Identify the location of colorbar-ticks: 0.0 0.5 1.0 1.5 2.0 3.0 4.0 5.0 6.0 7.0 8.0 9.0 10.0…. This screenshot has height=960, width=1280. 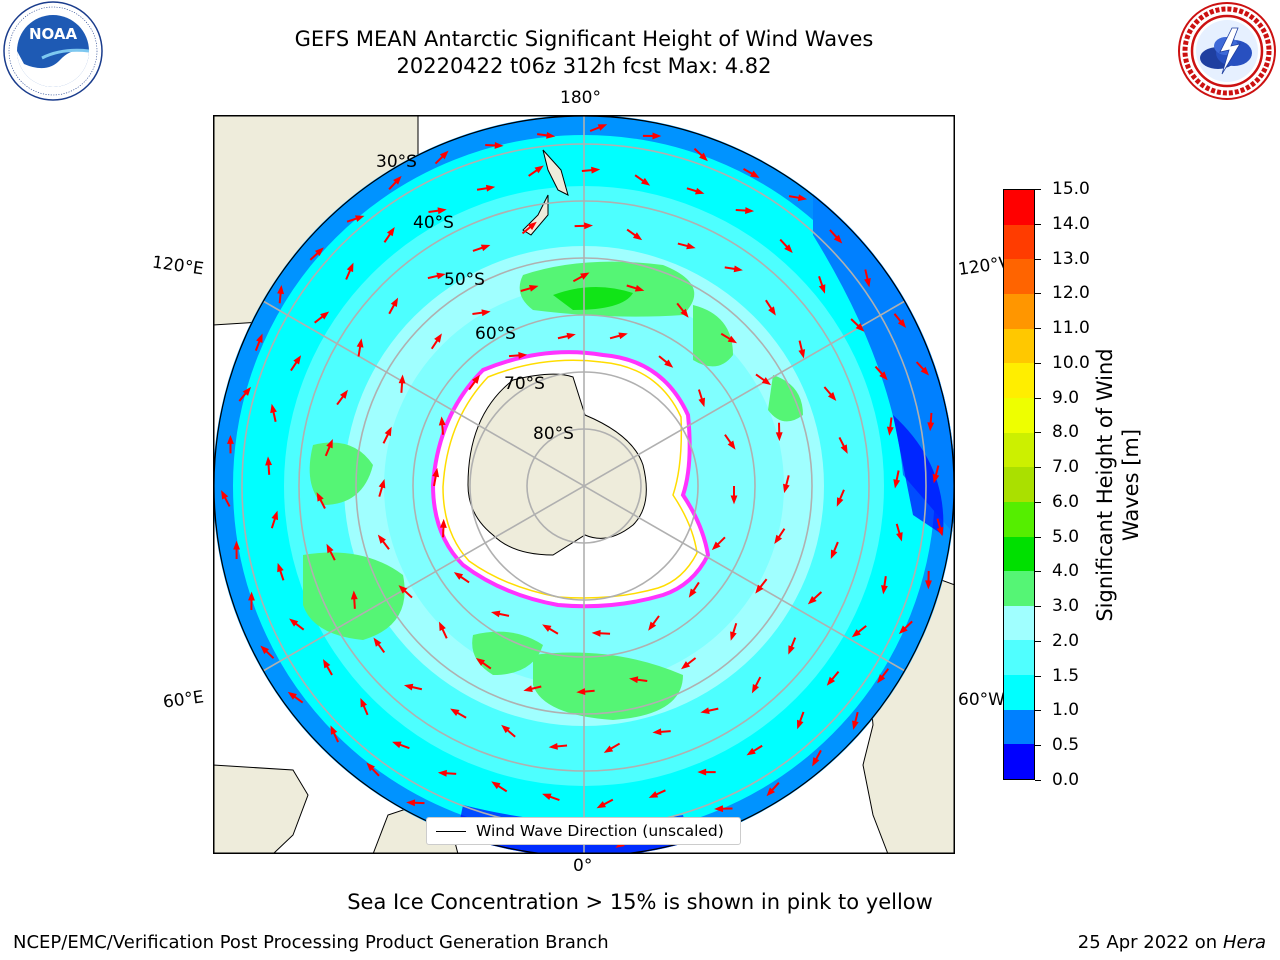
(1065, 484).